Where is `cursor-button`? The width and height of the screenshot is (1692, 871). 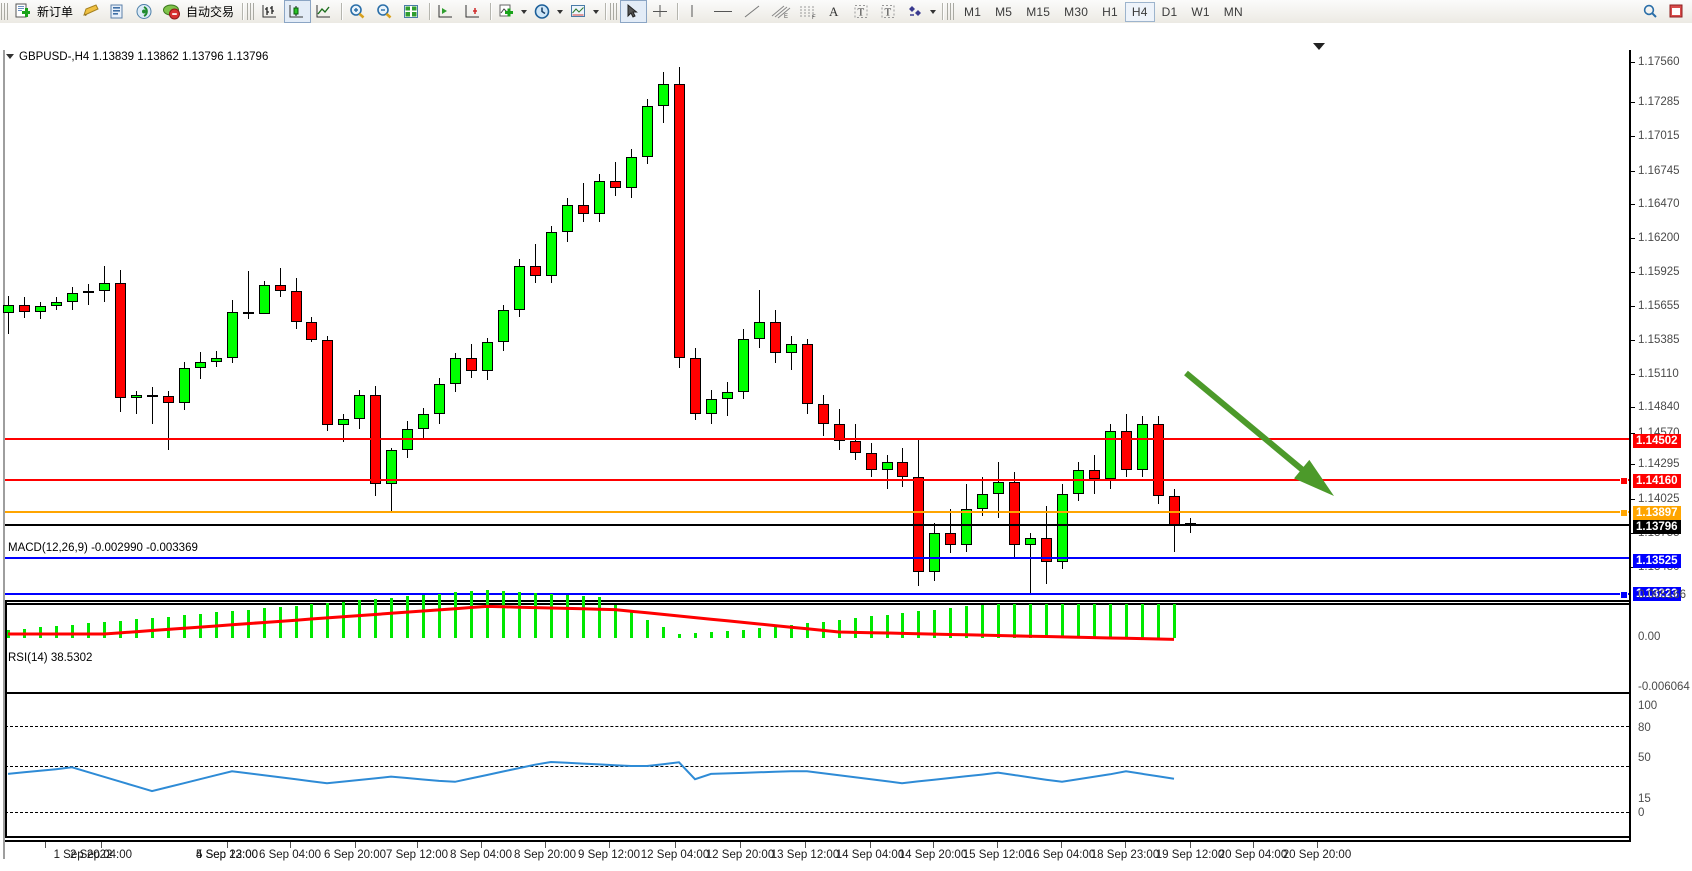
cursor-button is located at coordinates (634, 11).